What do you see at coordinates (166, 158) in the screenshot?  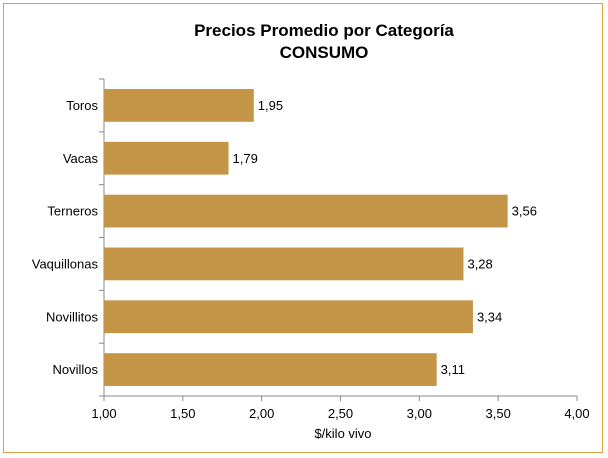 I see `bar-vacas` at bounding box center [166, 158].